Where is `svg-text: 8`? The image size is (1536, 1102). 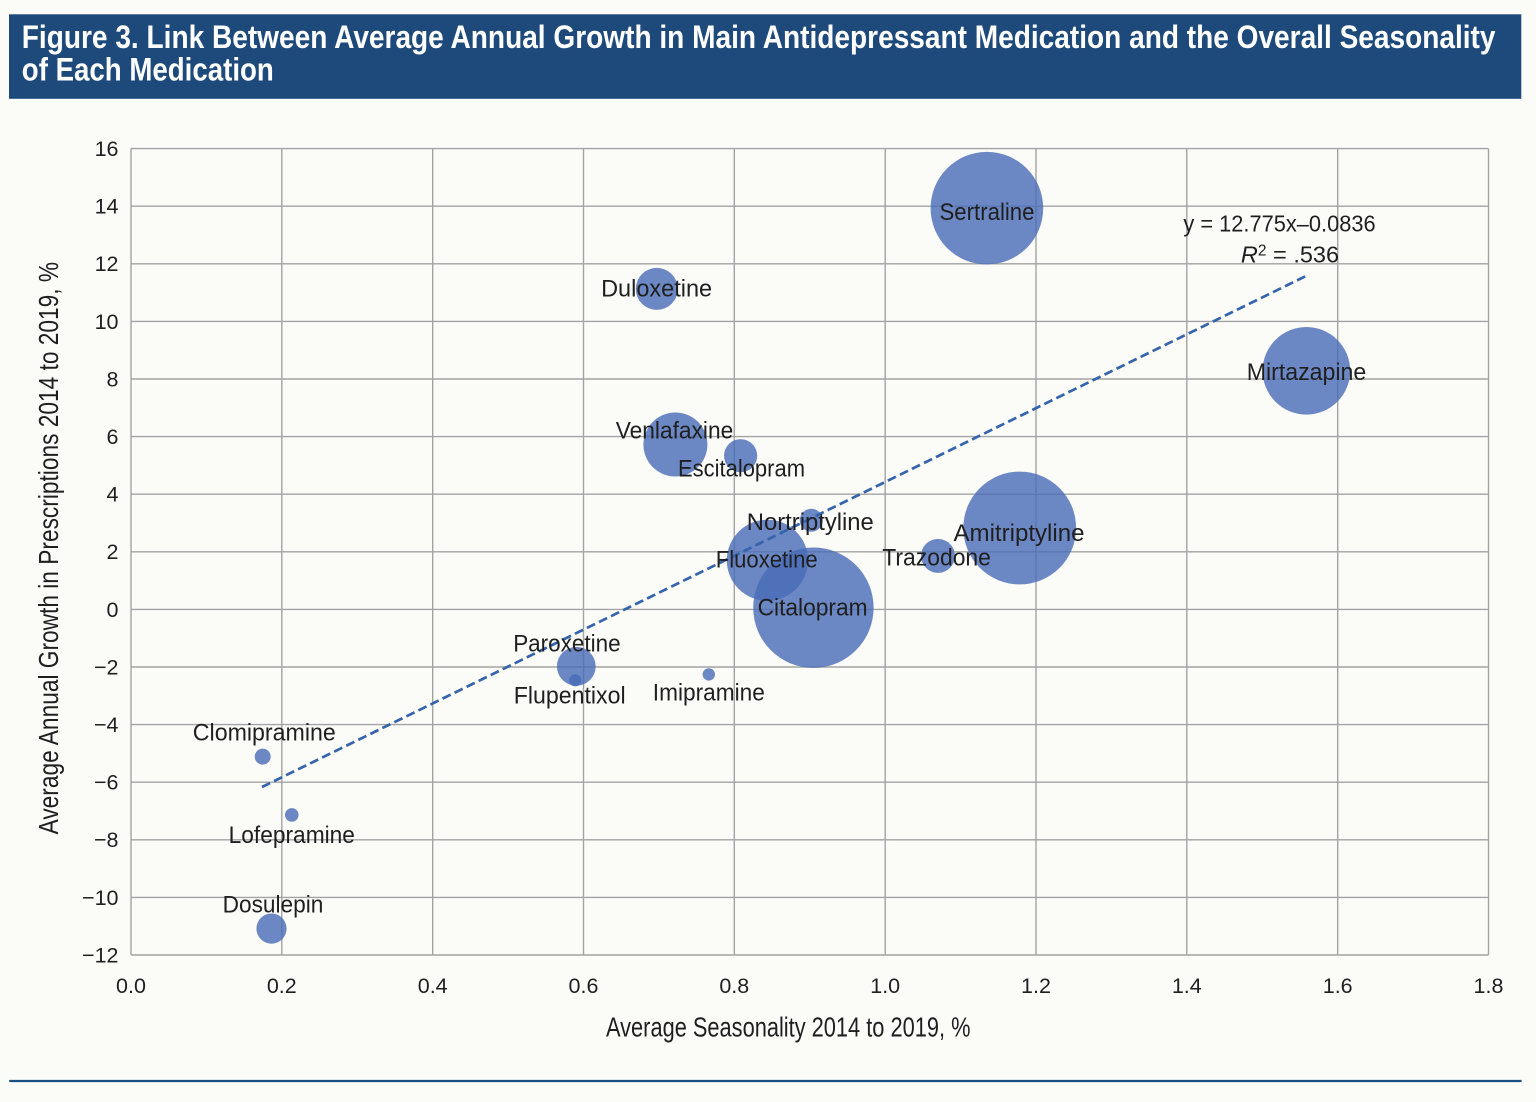
svg-text: 8 is located at coordinates (113, 379).